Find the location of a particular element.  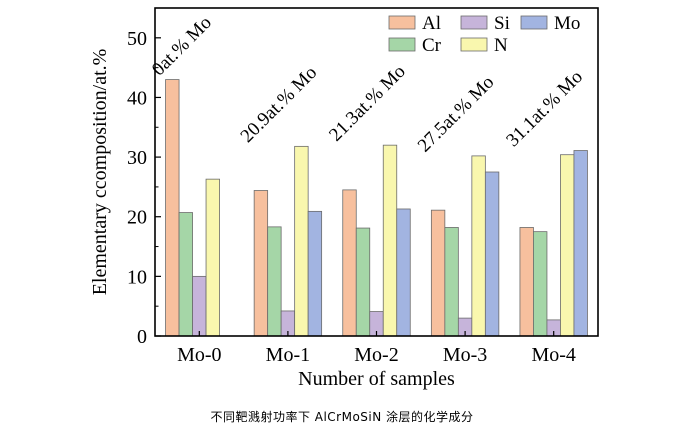

legend-label-n: N is located at coordinates (501, 45).